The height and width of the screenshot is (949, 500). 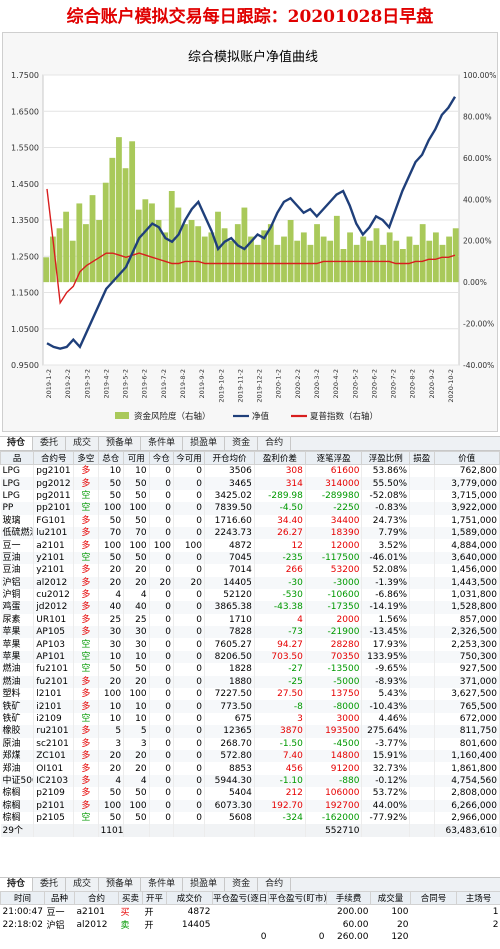 I want to click on column-header: 合约号, so click(x=54, y=458).